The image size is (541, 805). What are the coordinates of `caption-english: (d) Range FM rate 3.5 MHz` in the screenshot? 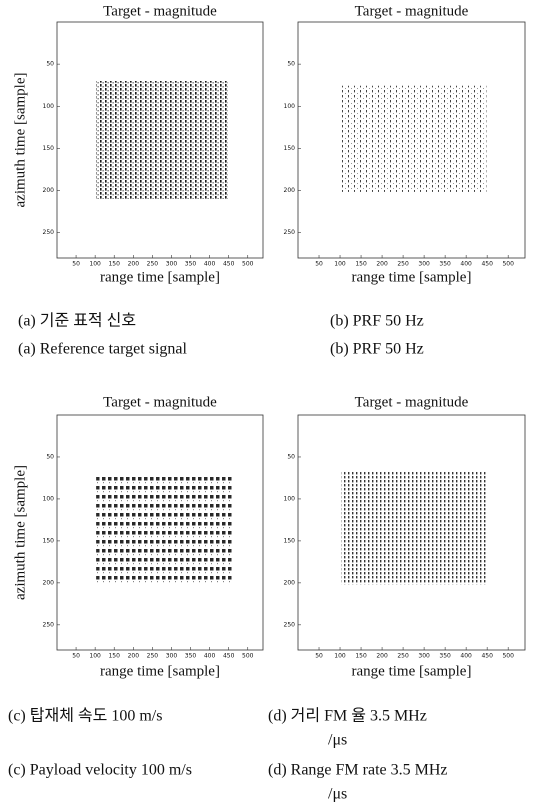 It's located at (358, 770).